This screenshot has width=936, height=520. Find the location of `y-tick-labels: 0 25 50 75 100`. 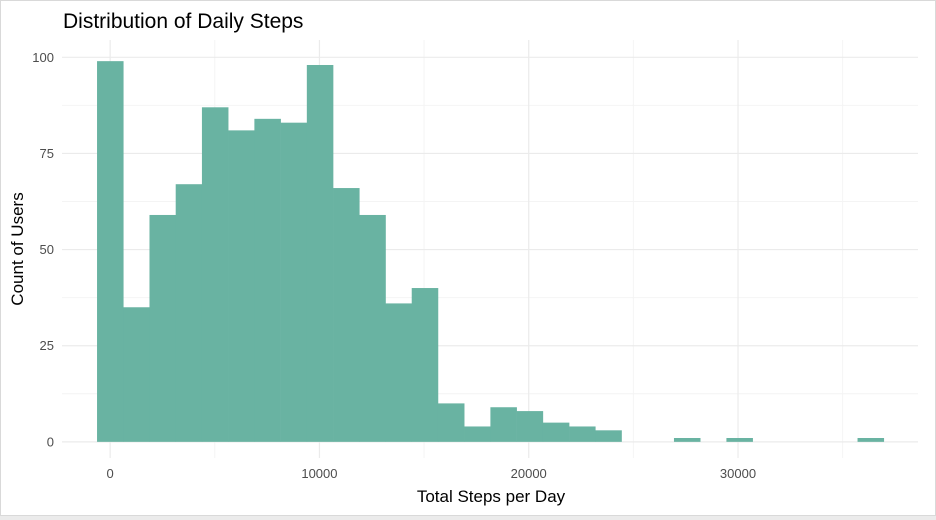

y-tick-labels: 0 25 50 75 100 is located at coordinates (43, 250).